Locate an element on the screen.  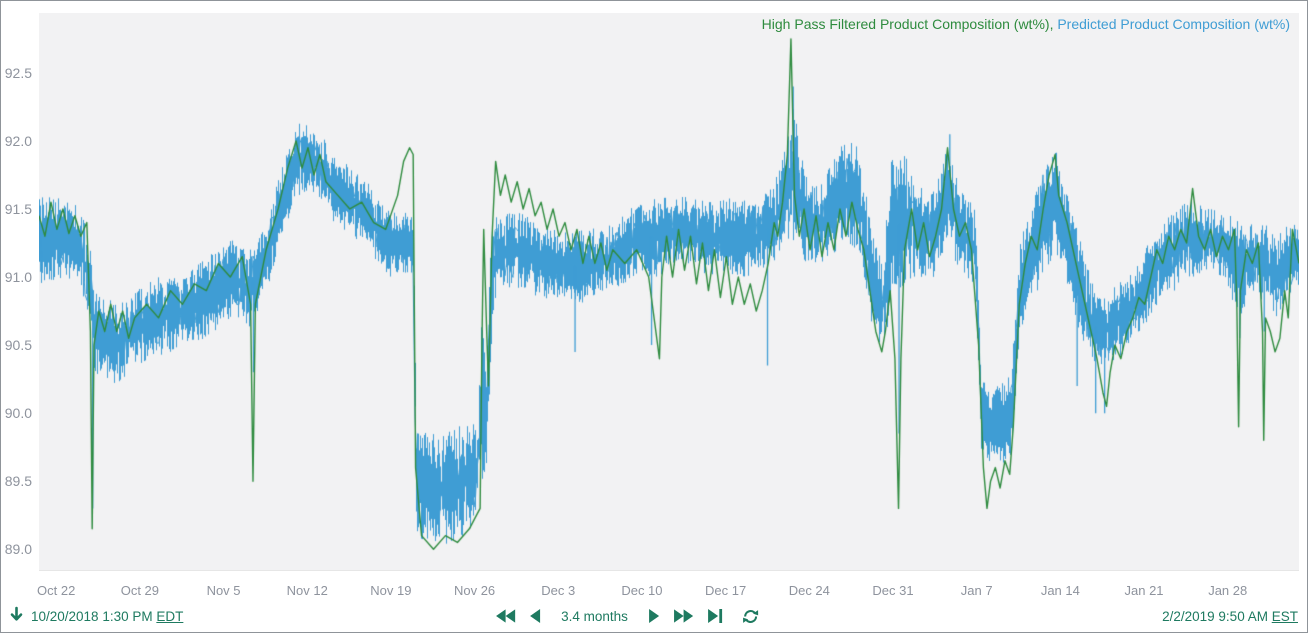
x-tick-label: Dec 17 is located at coordinates (726, 590).